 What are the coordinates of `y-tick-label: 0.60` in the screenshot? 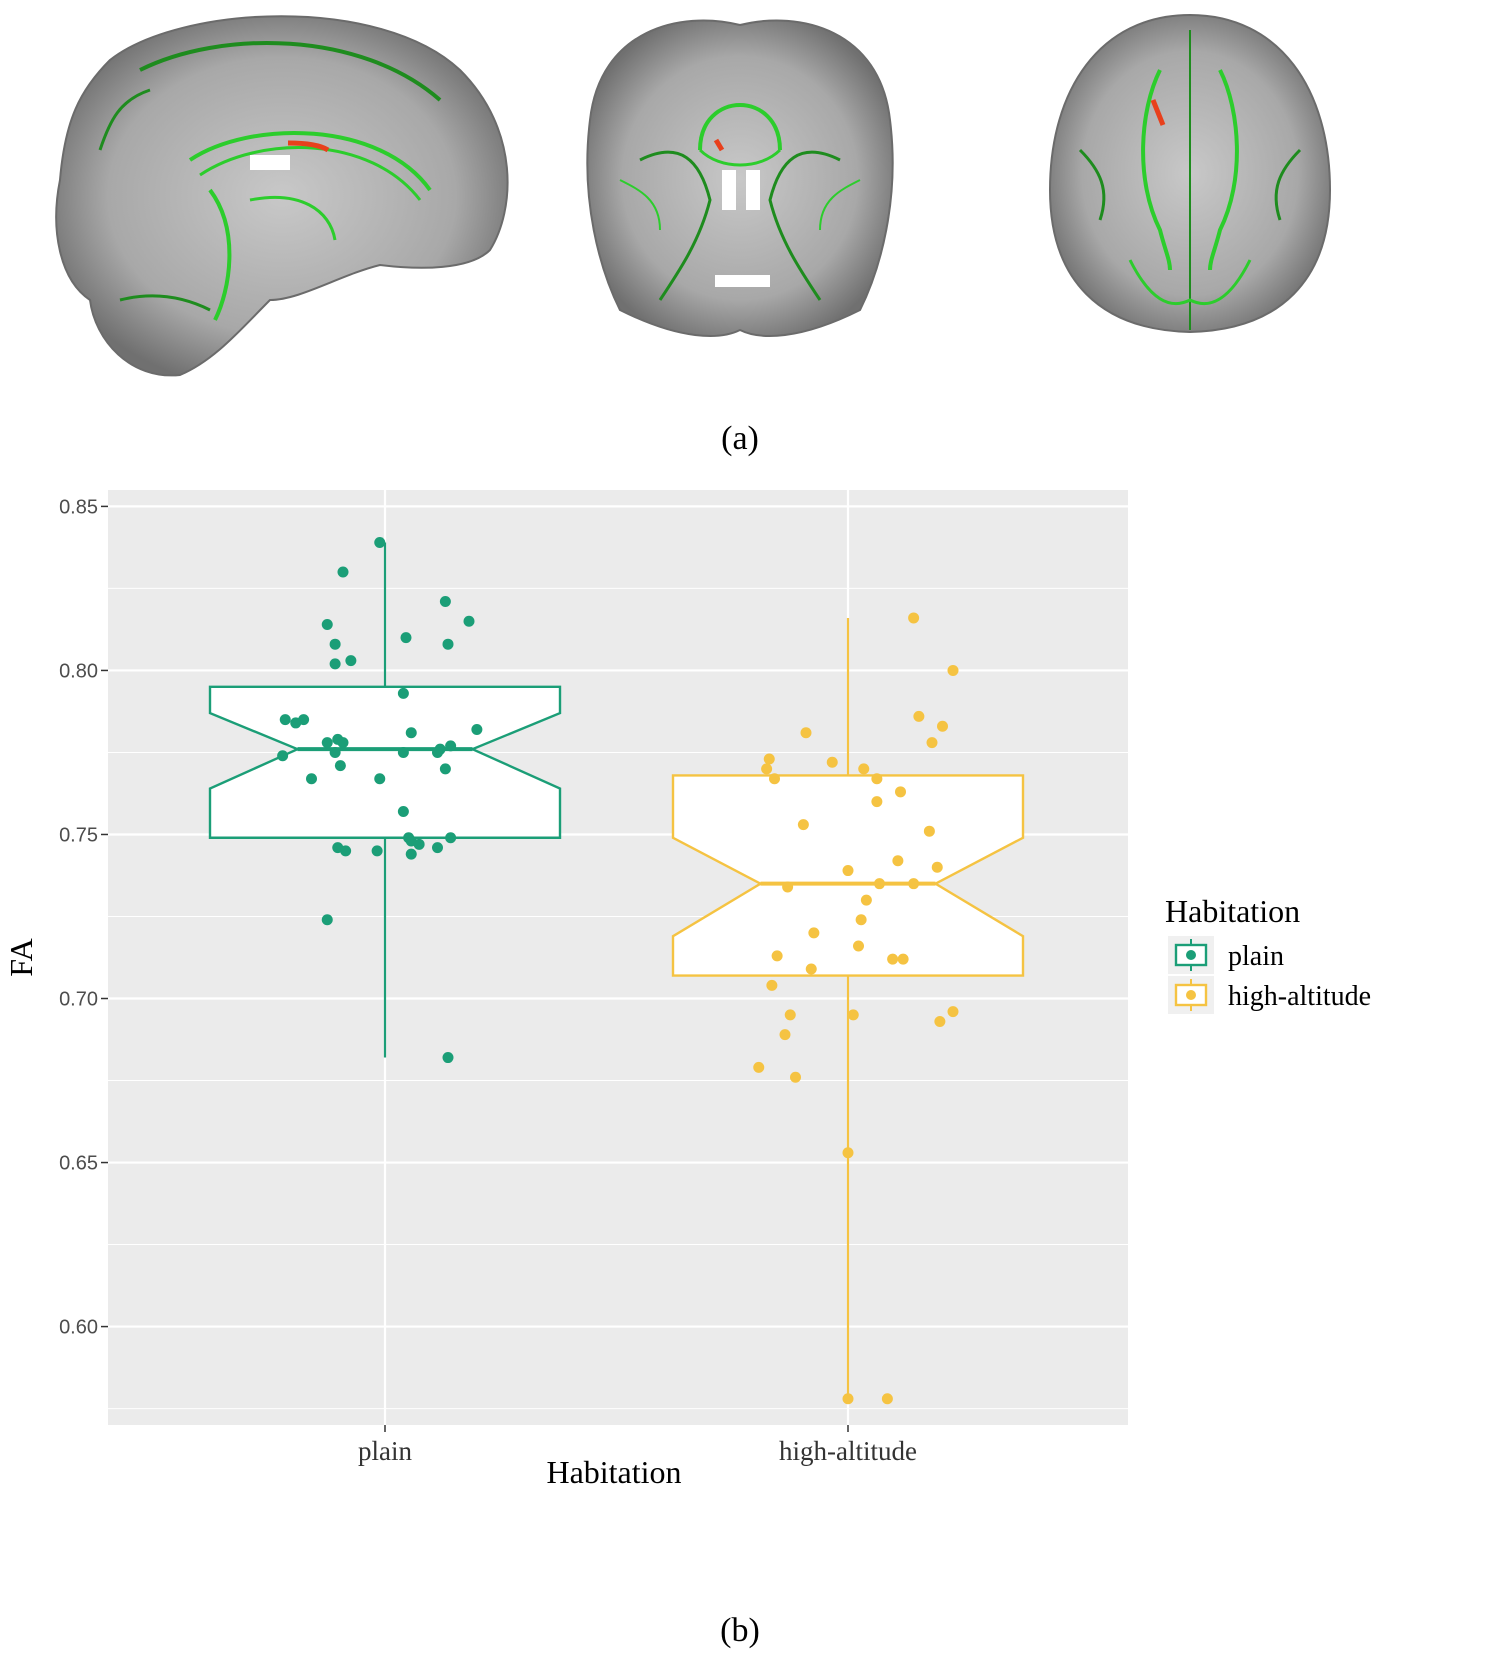 It's located at (78, 1328).